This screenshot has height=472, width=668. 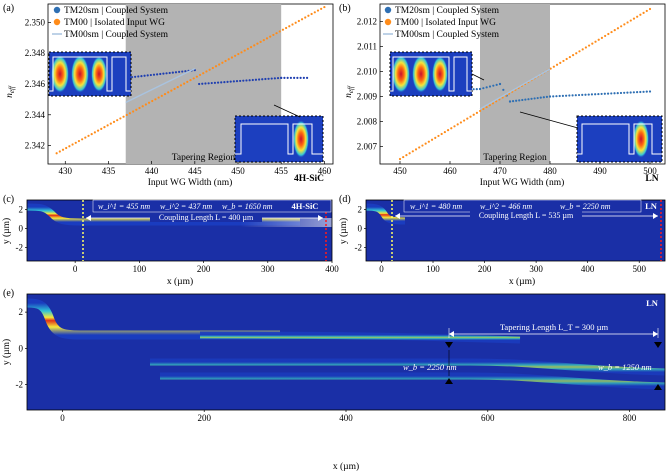 I want to click on xtick-label: 500, so click(x=639, y=269).